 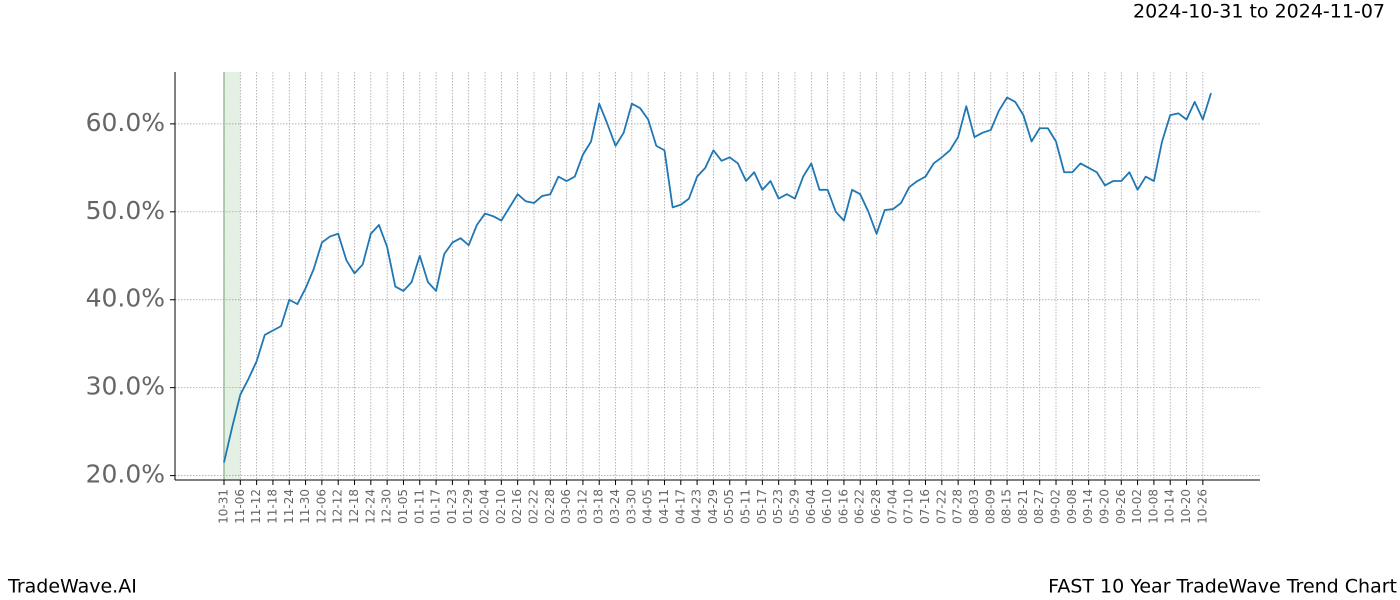 What do you see at coordinates (746, 506) in the screenshot?
I see `x-tick-label: 05-11` at bounding box center [746, 506].